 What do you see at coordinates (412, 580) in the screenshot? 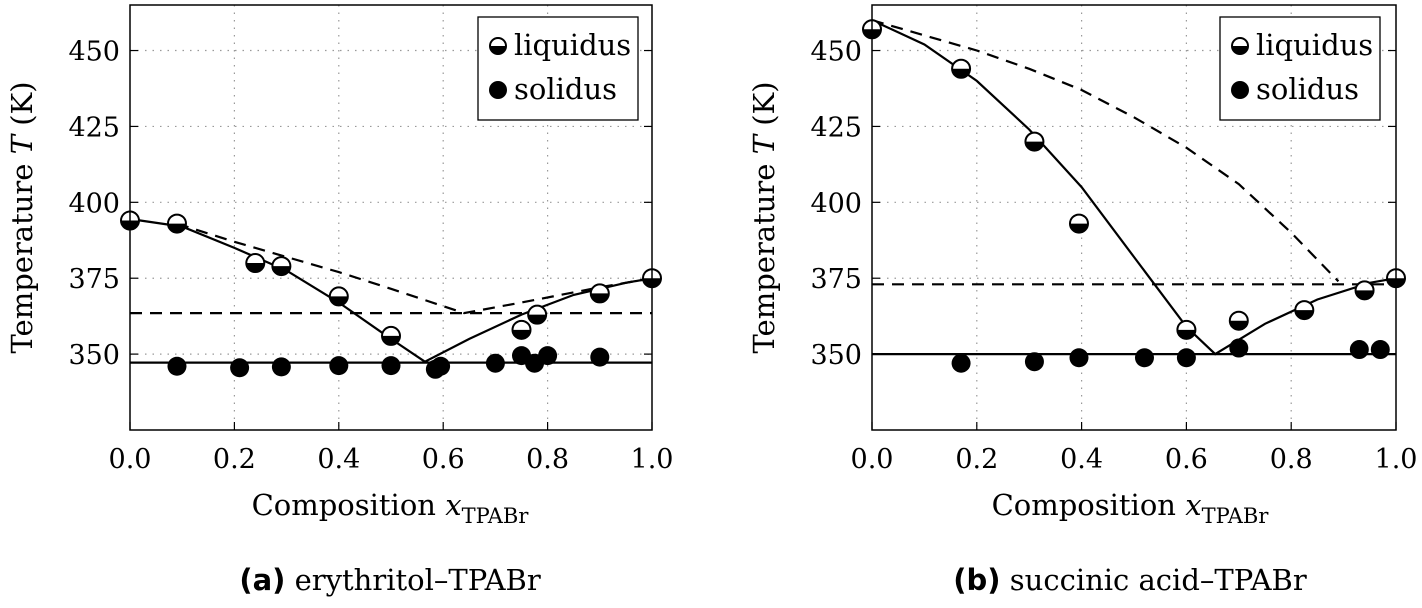
I see `caption-text: erythritol–TPABr` at bounding box center [412, 580].